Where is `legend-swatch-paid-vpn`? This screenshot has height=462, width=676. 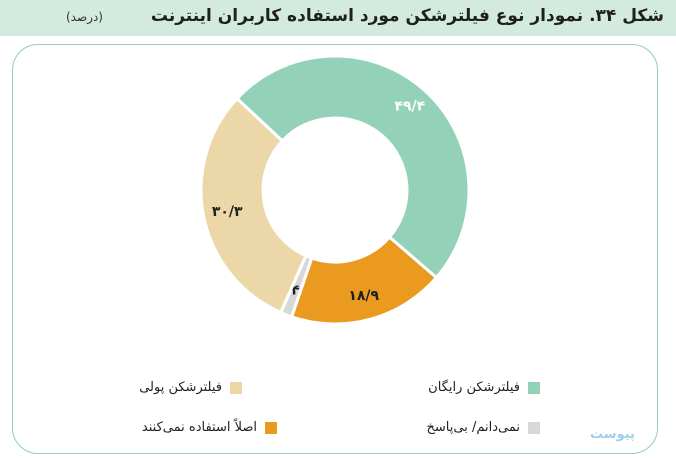
legend-swatch-paid-vpn is located at coordinates (236, 387).